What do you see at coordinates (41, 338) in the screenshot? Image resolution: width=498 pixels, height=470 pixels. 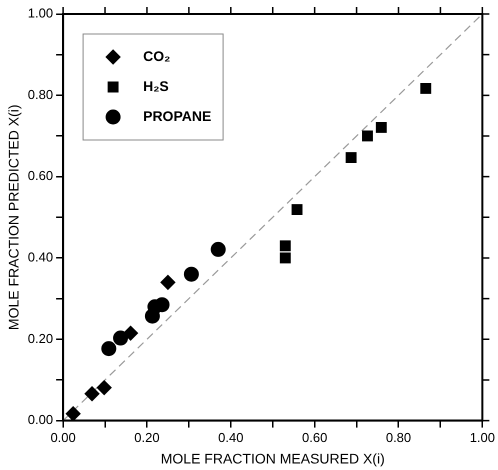 I see `y-tick-label: 0.20` at bounding box center [41, 338].